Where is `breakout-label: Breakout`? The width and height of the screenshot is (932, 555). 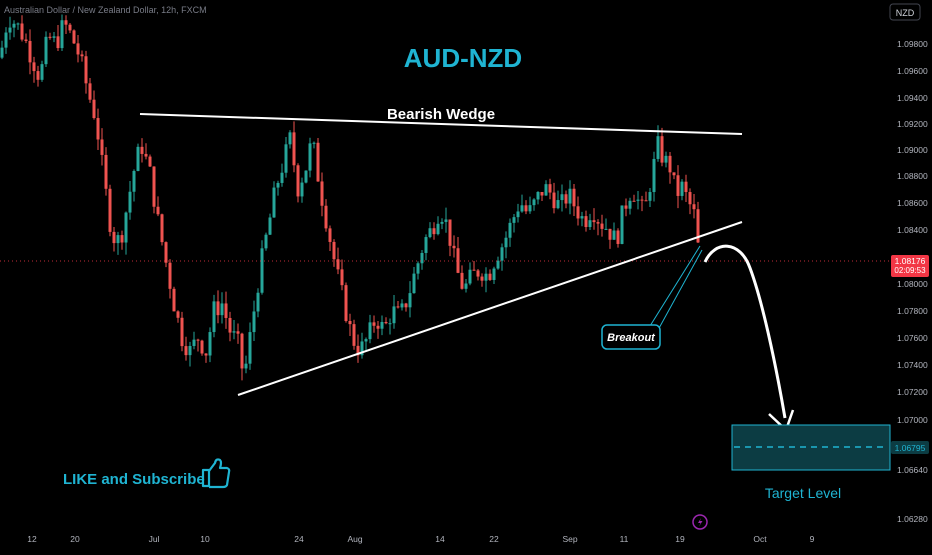 breakout-label: Breakout is located at coordinates (631, 338).